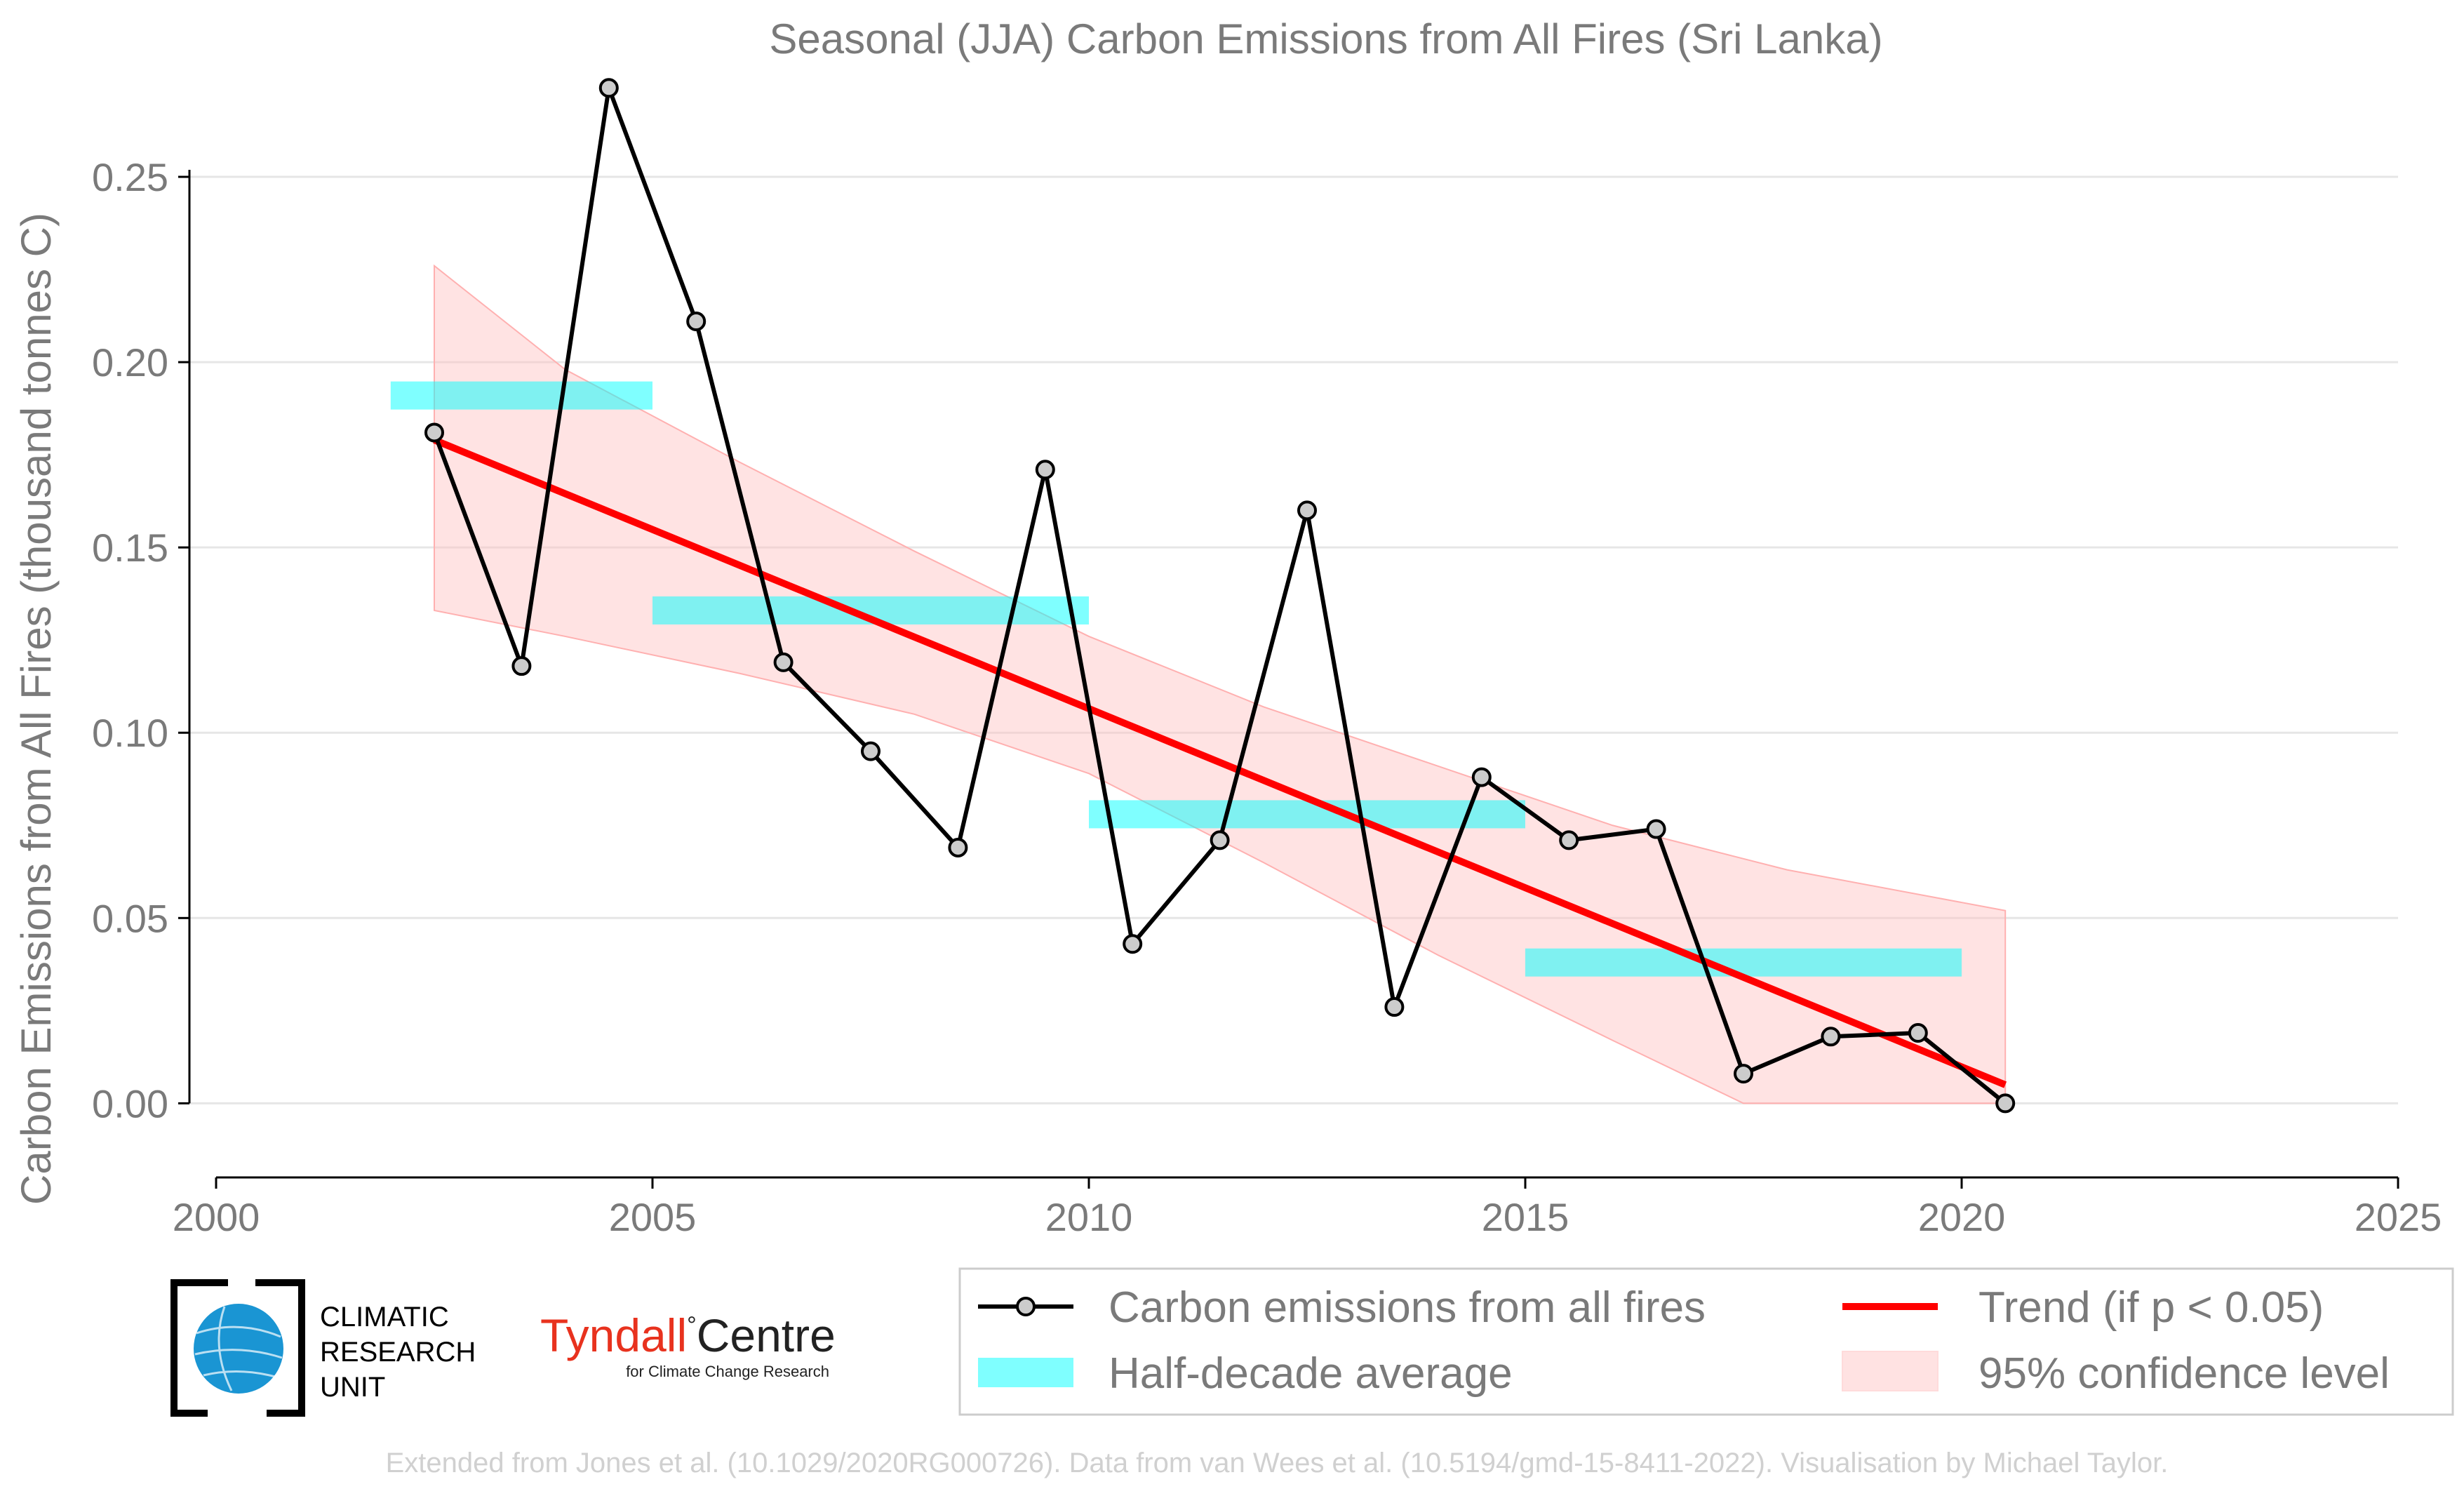 Image resolution: width=2464 pixels, height=1496 pixels. I want to click on tyndall-wordmark: Tyndall°Centre, so click(688, 1335).